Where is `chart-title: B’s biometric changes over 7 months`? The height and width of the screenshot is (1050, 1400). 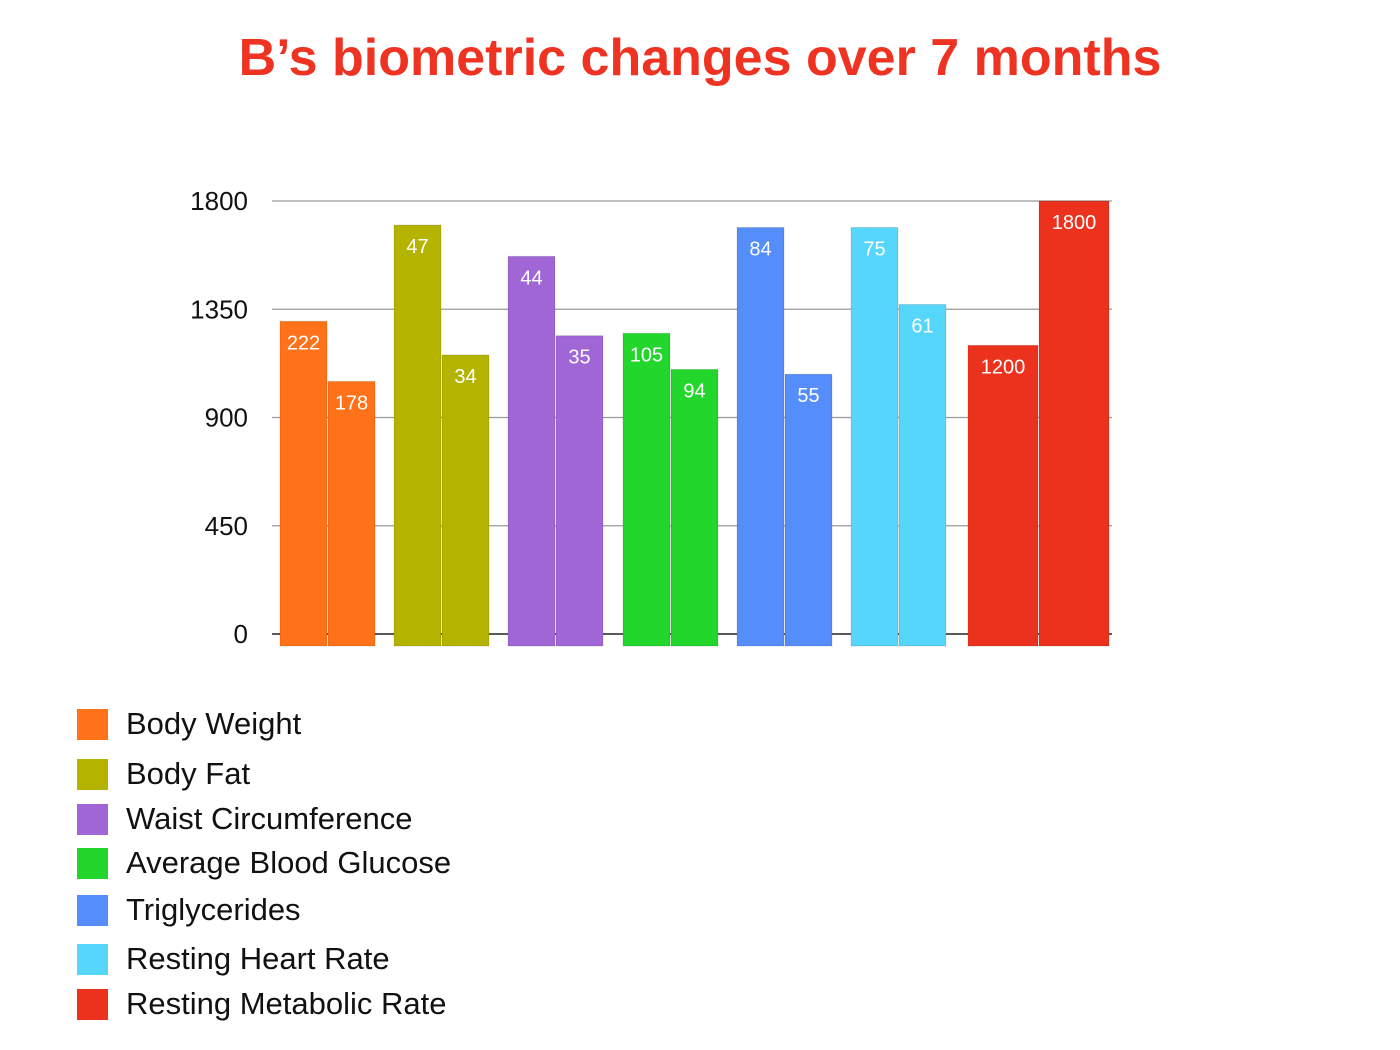
chart-title: B’s biometric changes over 7 months is located at coordinates (700, 58).